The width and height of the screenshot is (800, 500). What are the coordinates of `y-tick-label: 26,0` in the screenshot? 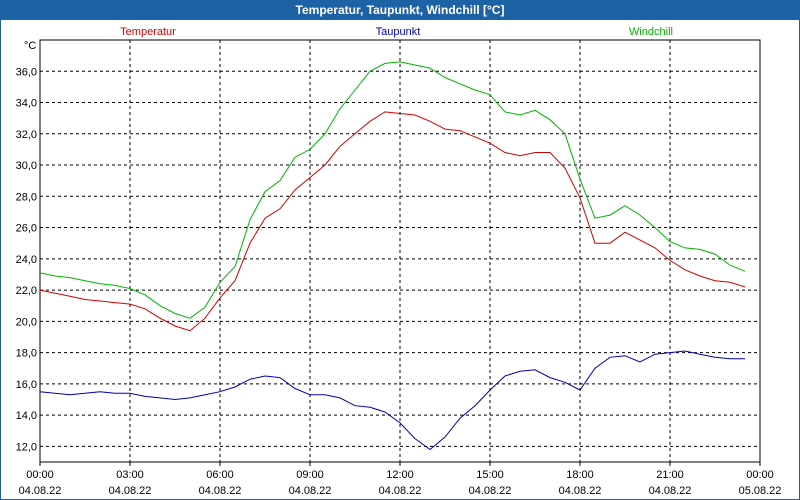 It's located at (26, 229).